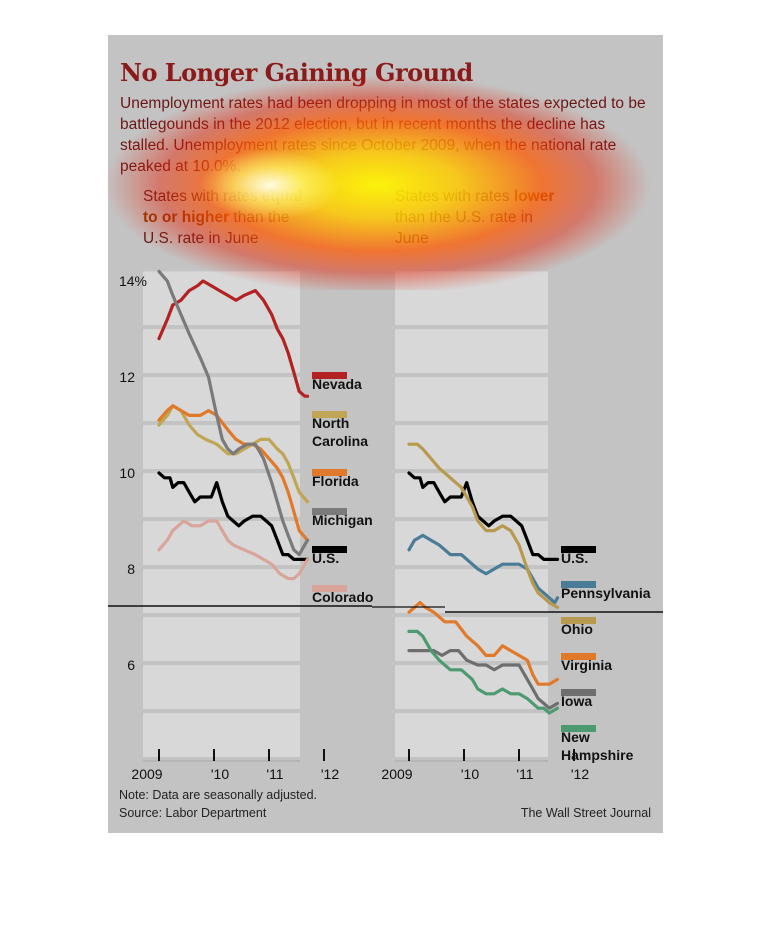  Describe the element at coordinates (342, 597) in the screenshot. I see `legend-label-colorado: Colorado` at that location.